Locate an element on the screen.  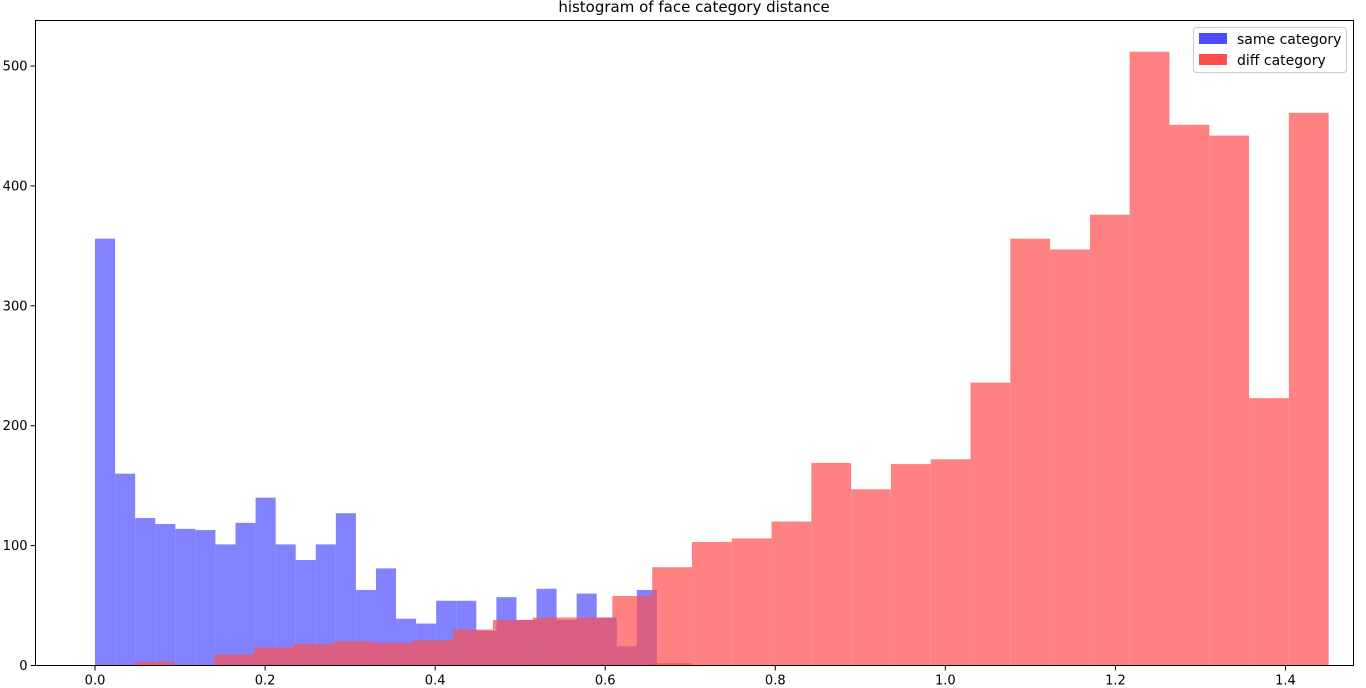
x-tick-label: 0.4 is located at coordinates (435, 681).